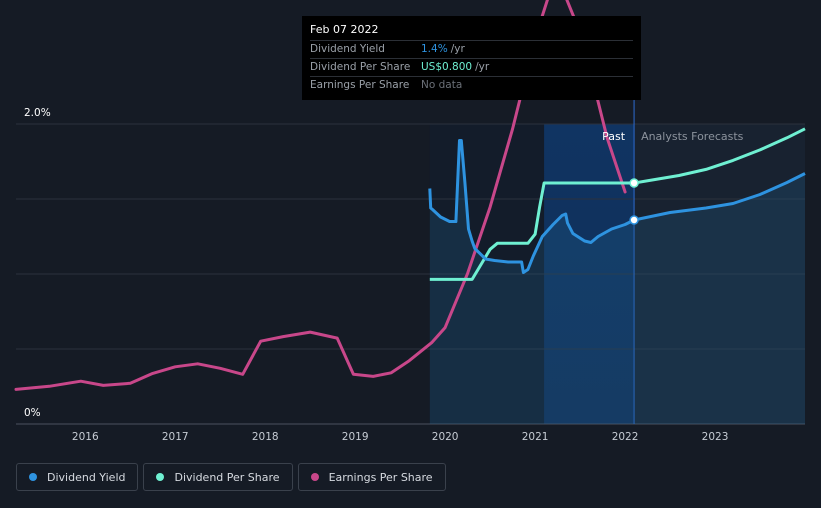  I want to click on tooltip-value: No data, so click(442, 85).